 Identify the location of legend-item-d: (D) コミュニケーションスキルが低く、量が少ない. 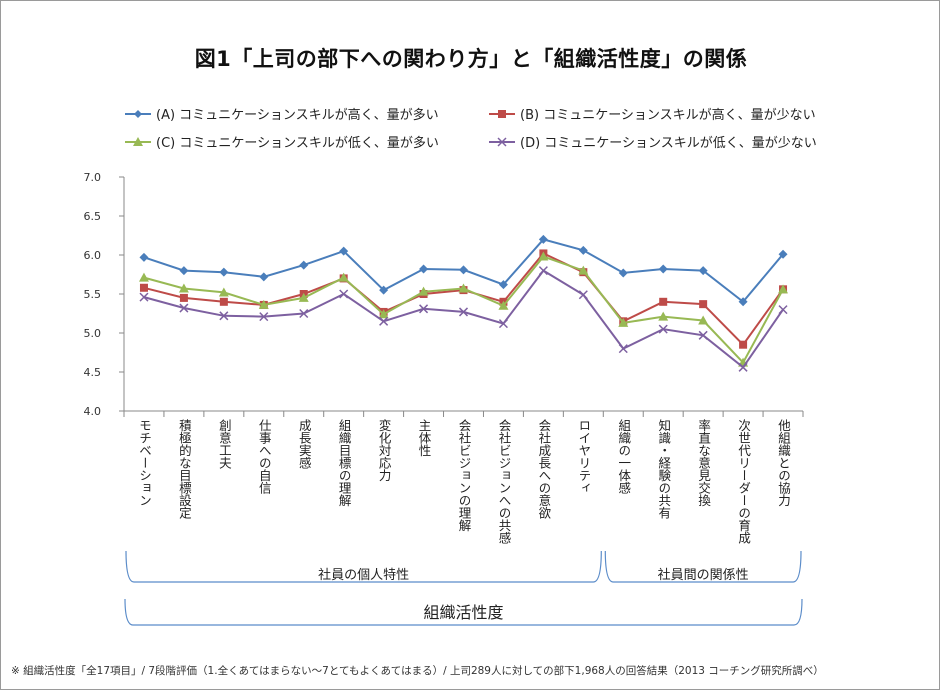
(653, 141).